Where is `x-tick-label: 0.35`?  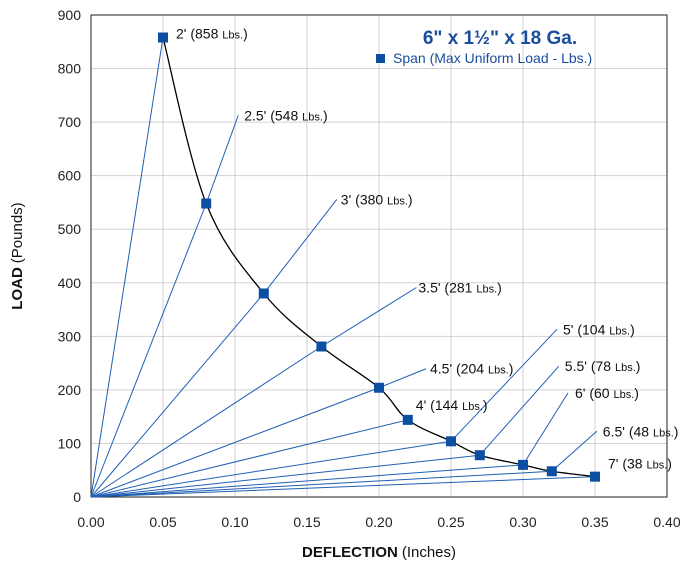
x-tick-label: 0.35 is located at coordinates (594, 522).